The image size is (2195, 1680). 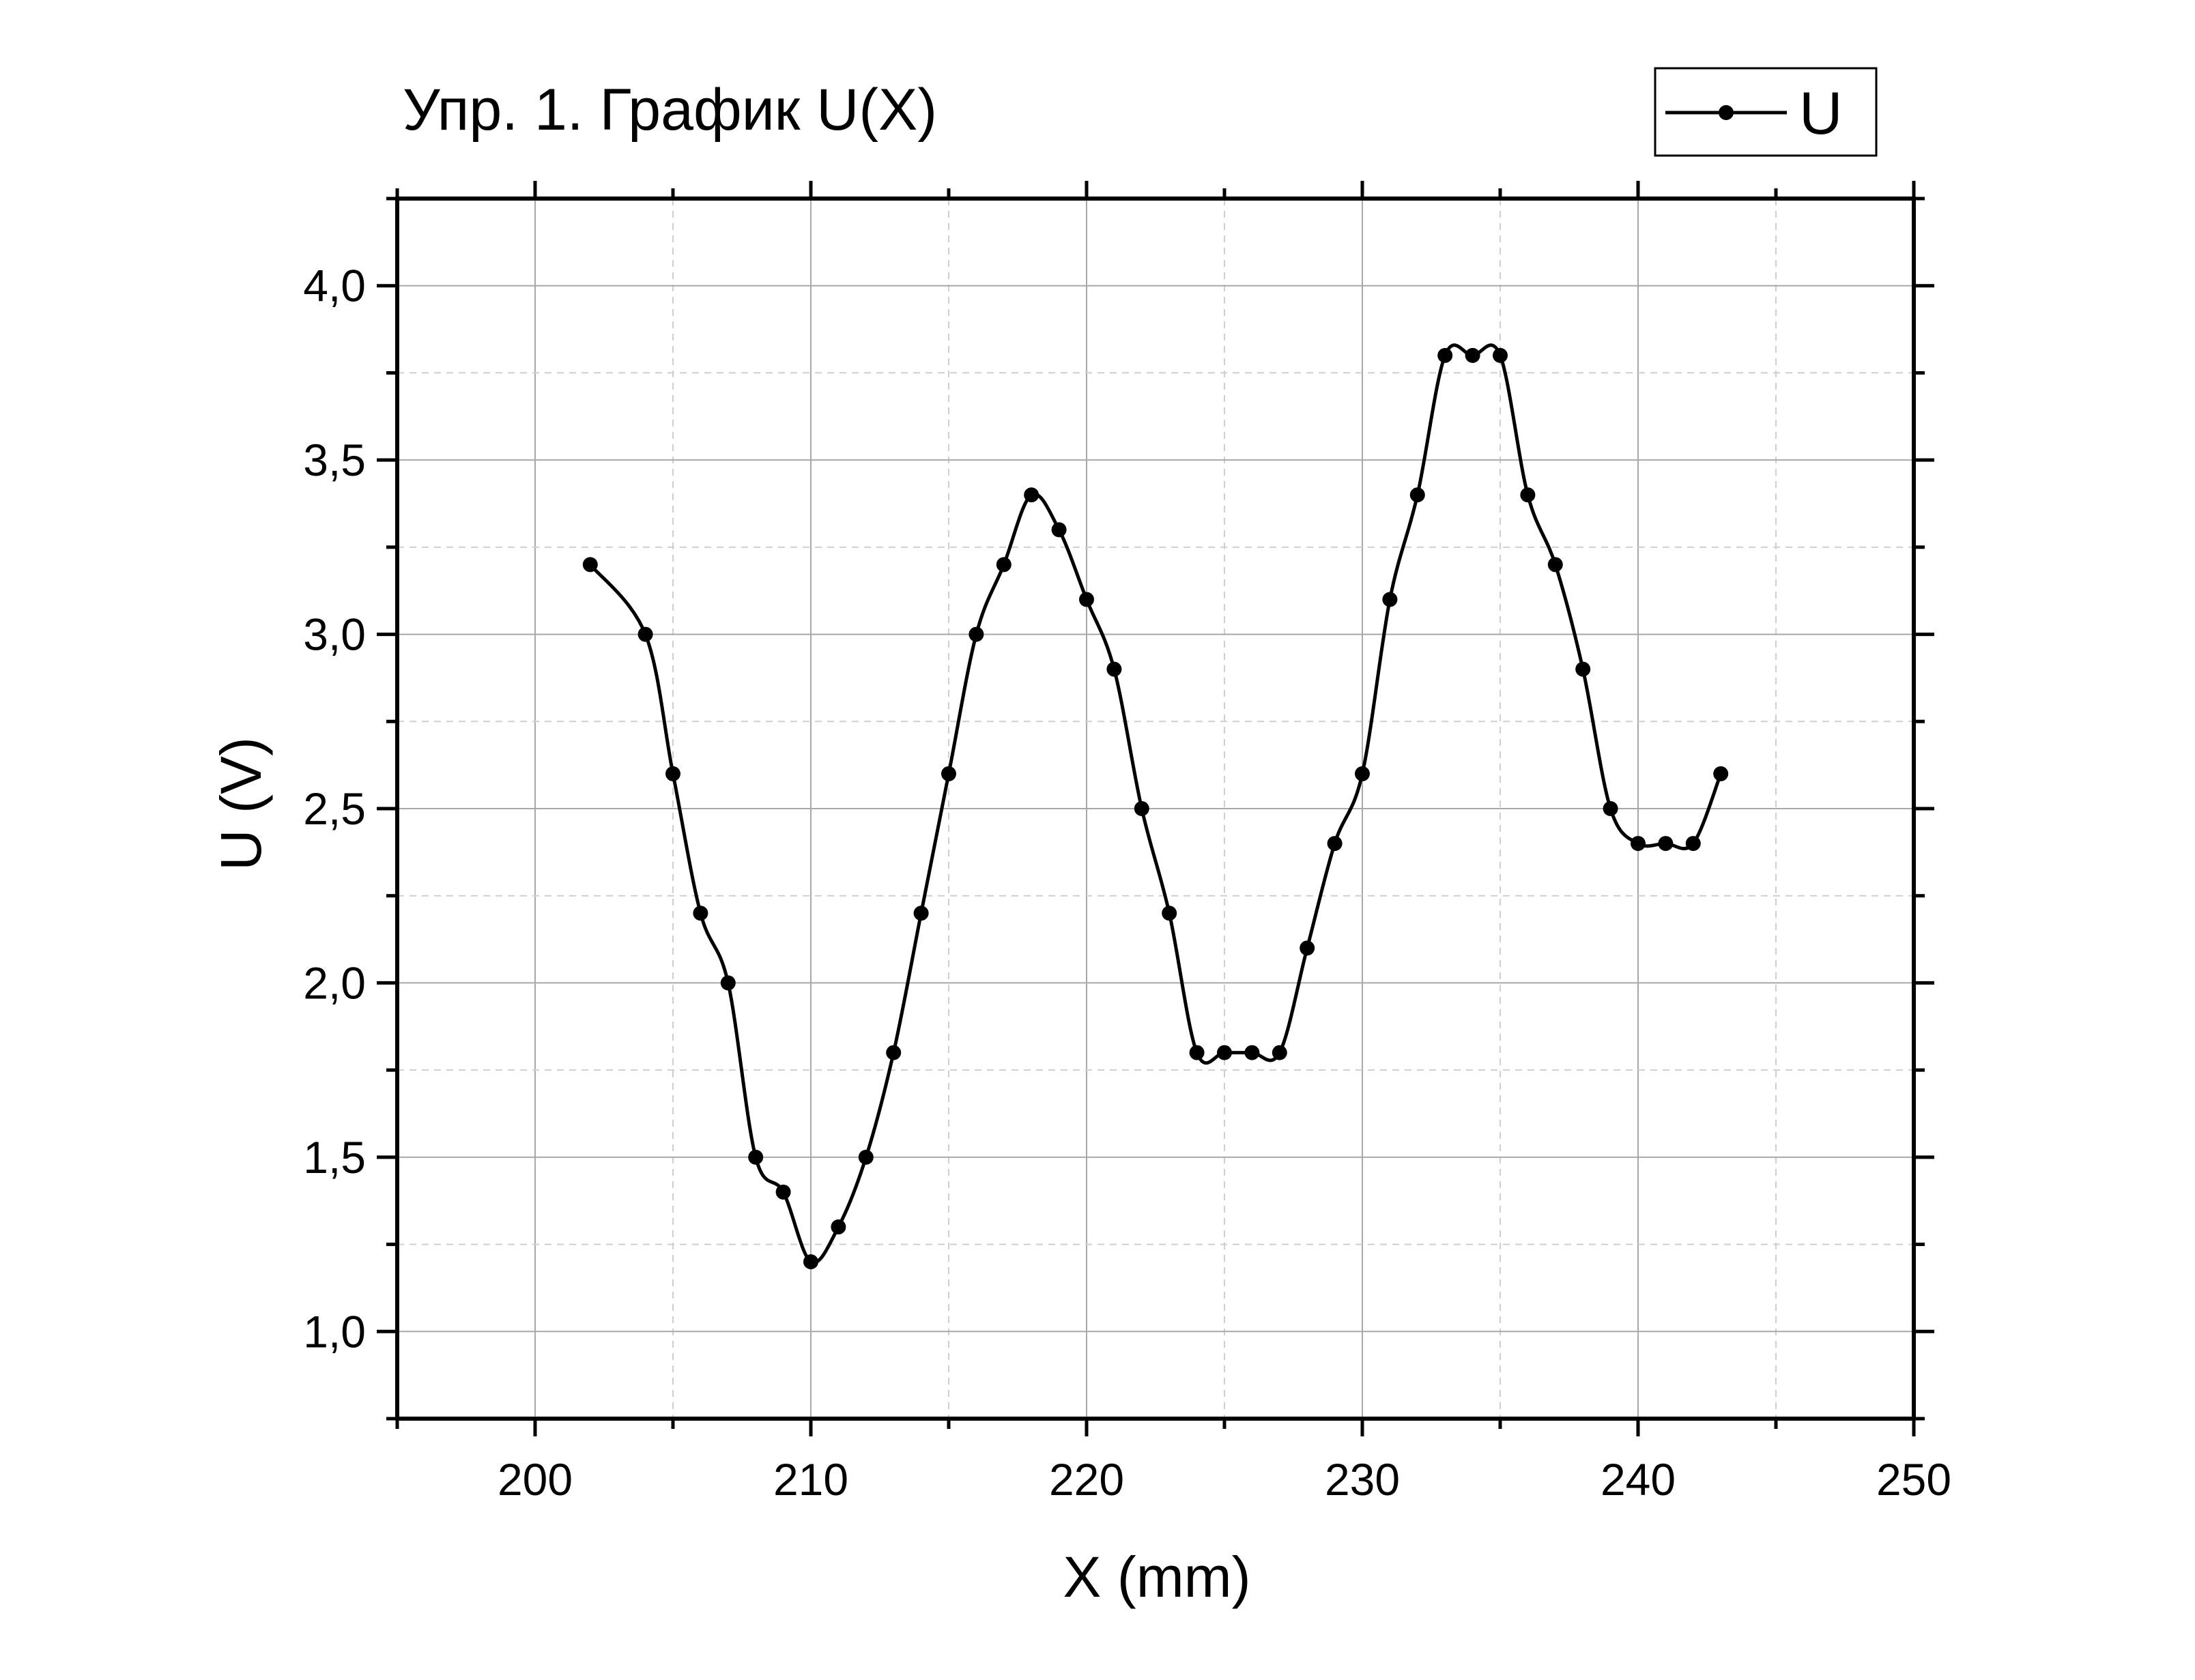 I want to click on y-tick-label: 2,5, so click(x=334, y=808).